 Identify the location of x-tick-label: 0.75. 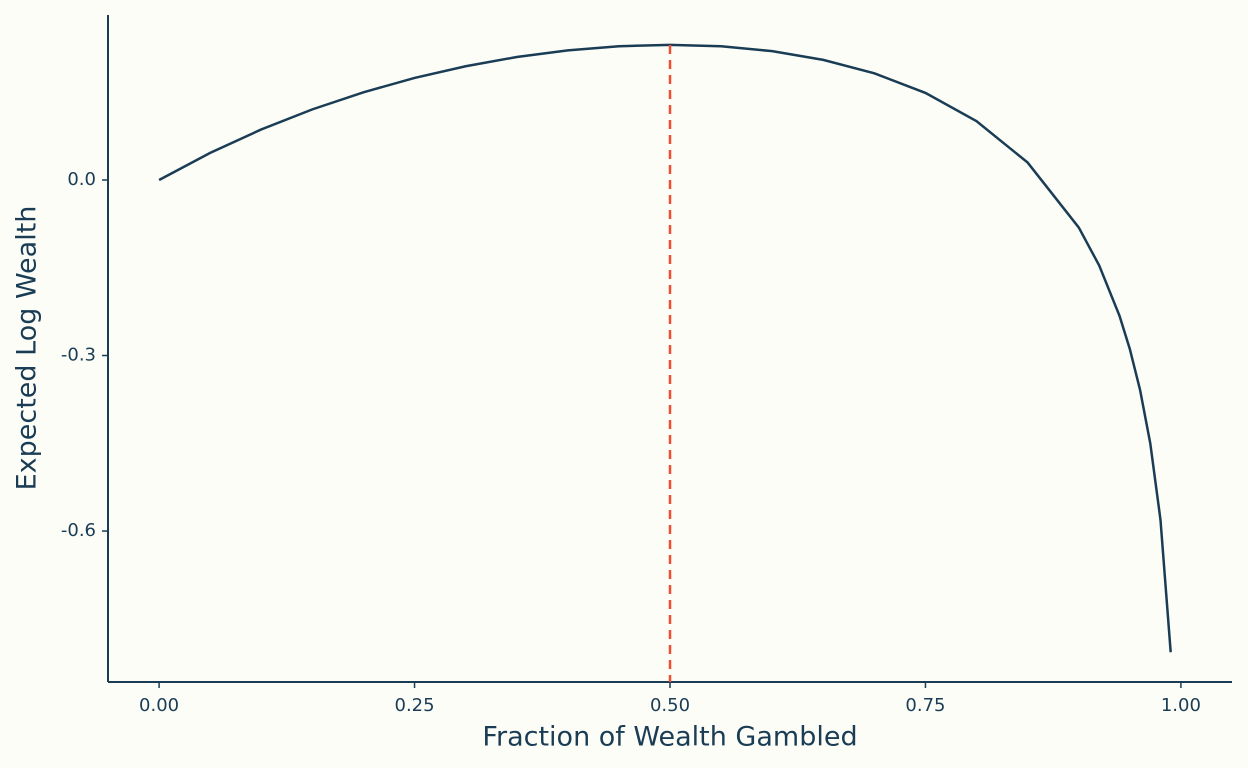
(925, 705).